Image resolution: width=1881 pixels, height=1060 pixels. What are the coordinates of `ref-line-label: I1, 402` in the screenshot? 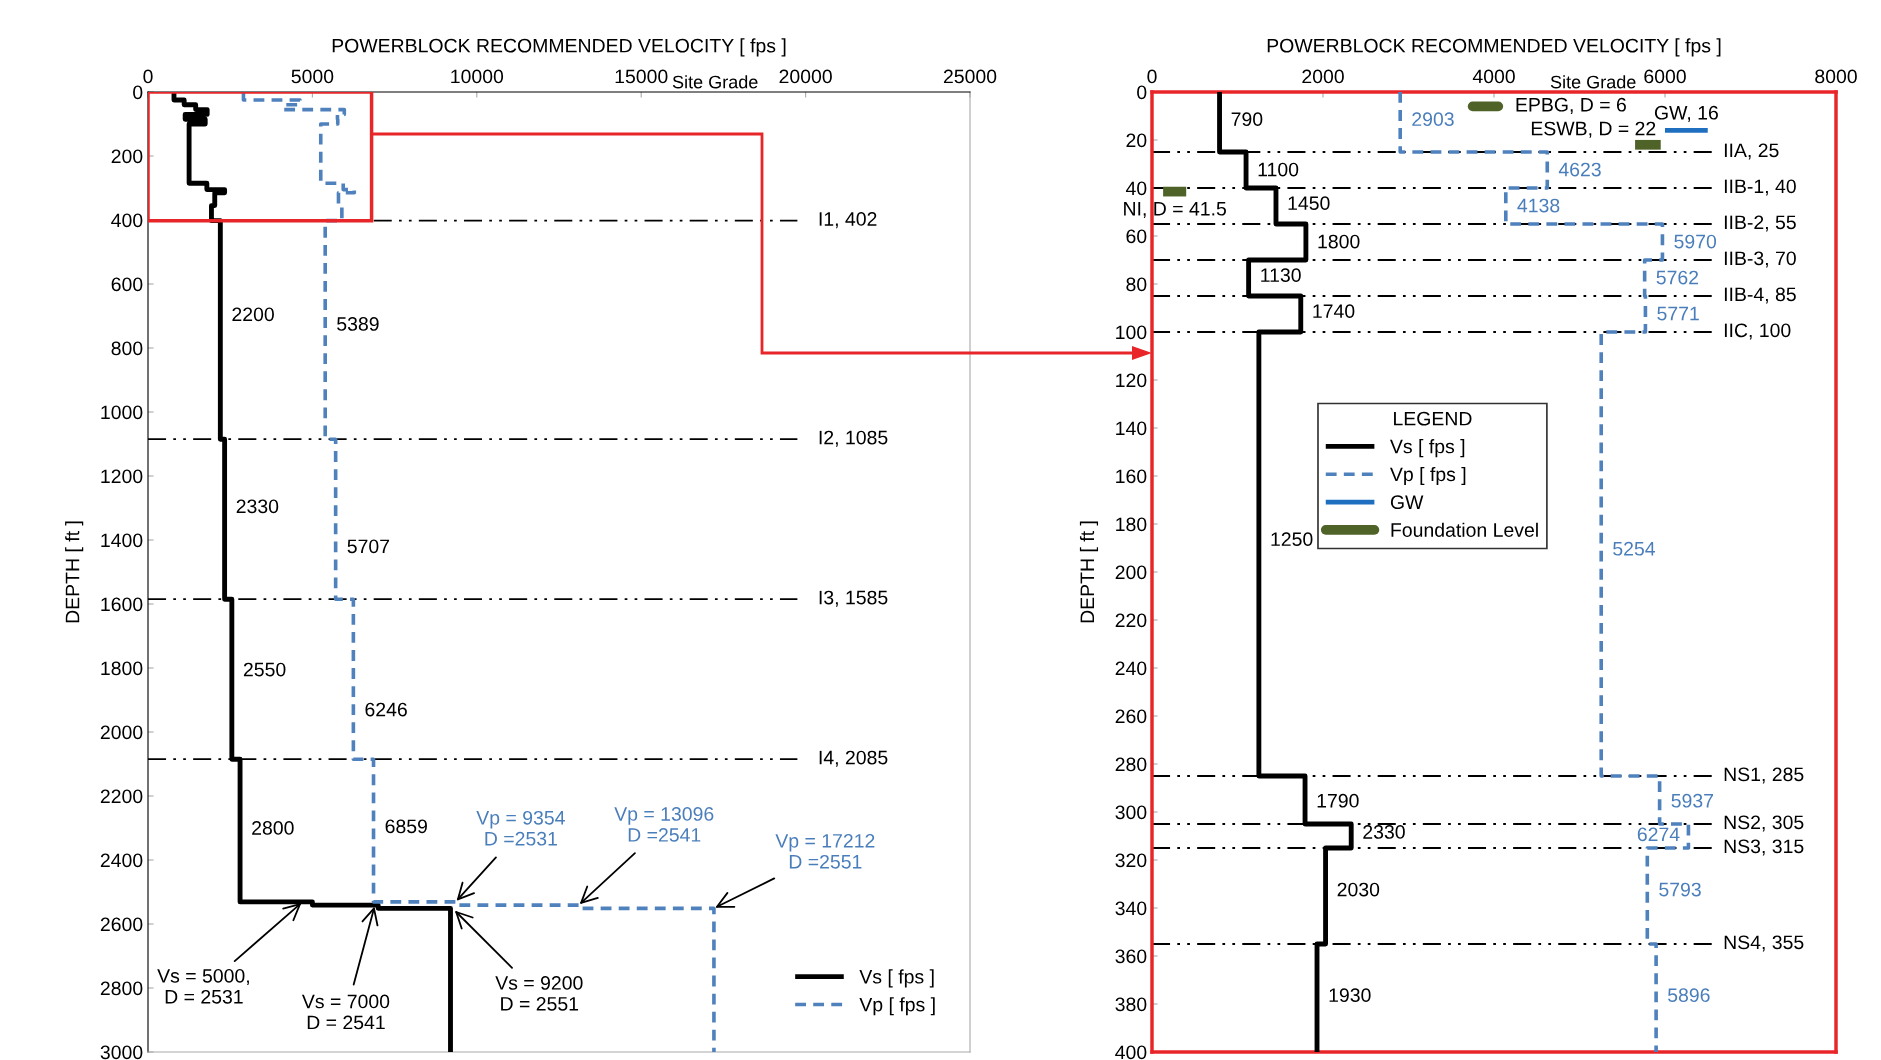 It's located at (848, 220).